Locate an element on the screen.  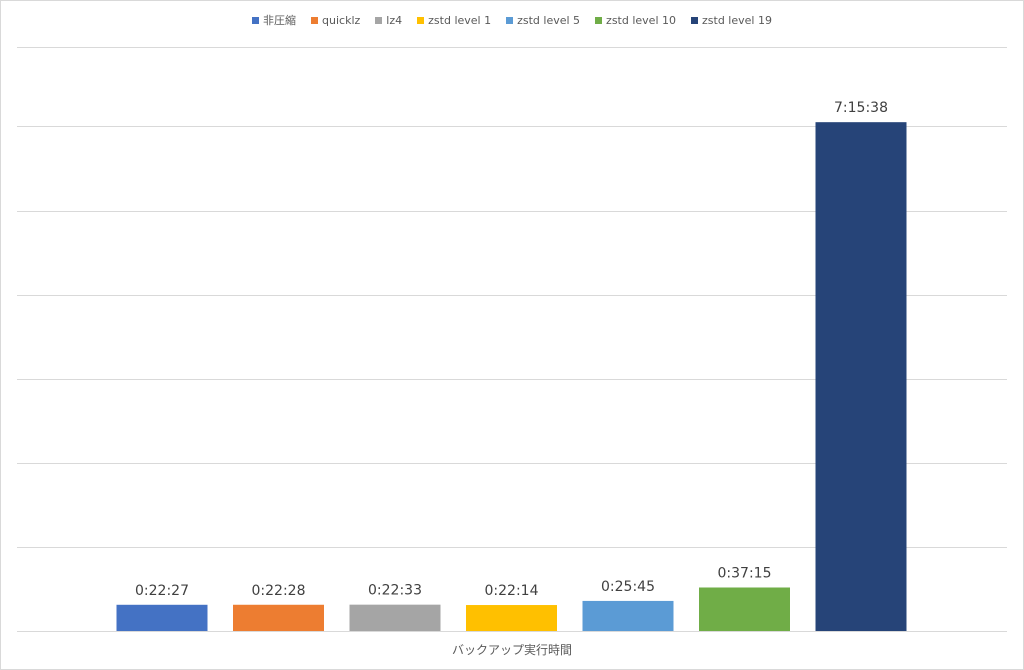
legend-item-1: 非圧縮 is located at coordinates (274, 20).